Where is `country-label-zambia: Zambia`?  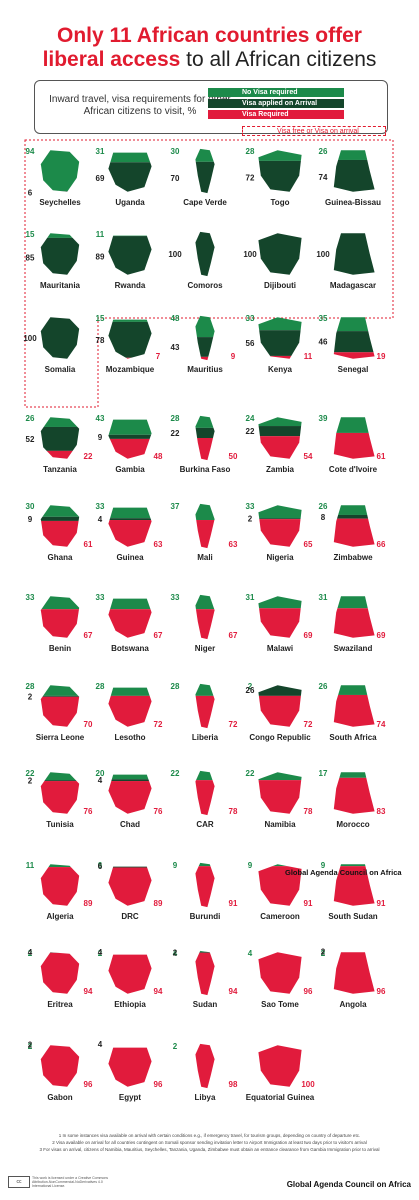 country-label-zambia: Zambia is located at coordinates (280, 469).